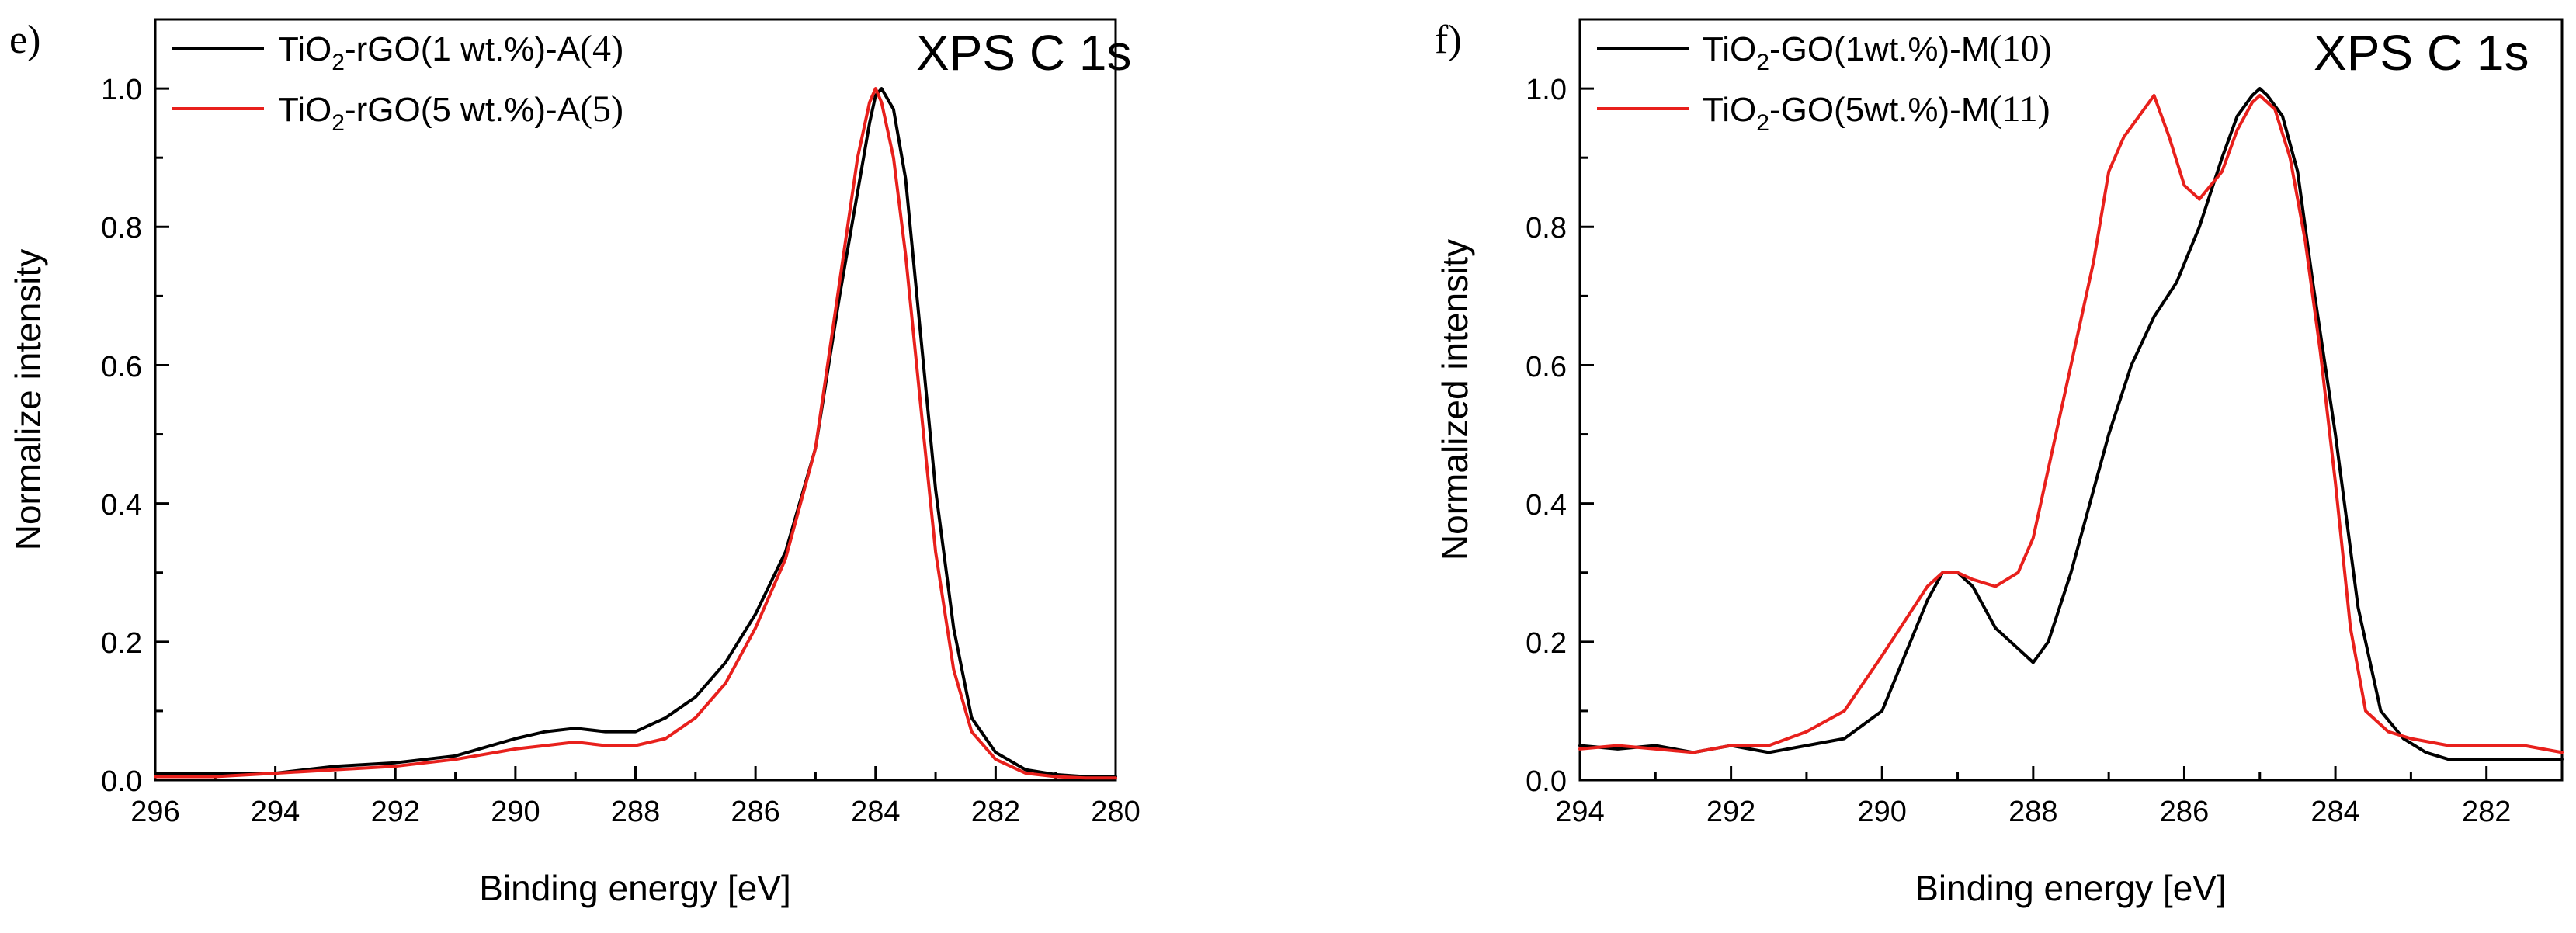 The image size is (2576, 933). What do you see at coordinates (1023, 53) in the screenshot?
I see `panel-e-title: XPS C 1s` at bounding box center [1023, 53].